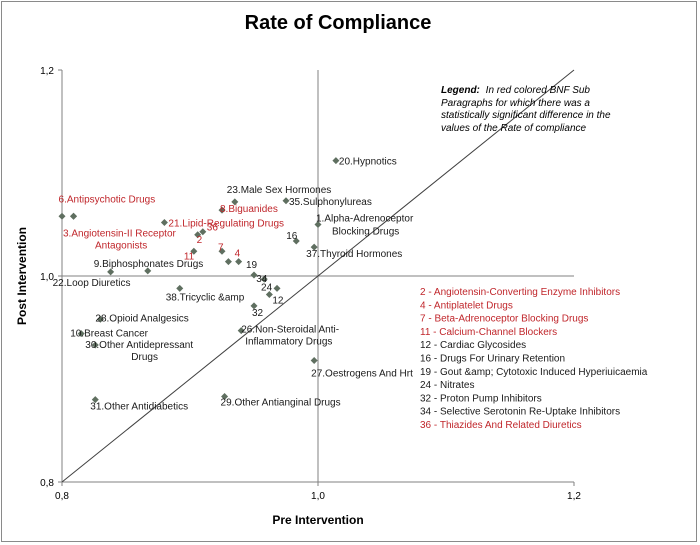 This screenshot has width=700, height=545. Describe the element at coordinates (318, 496) in the screenshot. I see `x-tick-label: 1,0` at that location.